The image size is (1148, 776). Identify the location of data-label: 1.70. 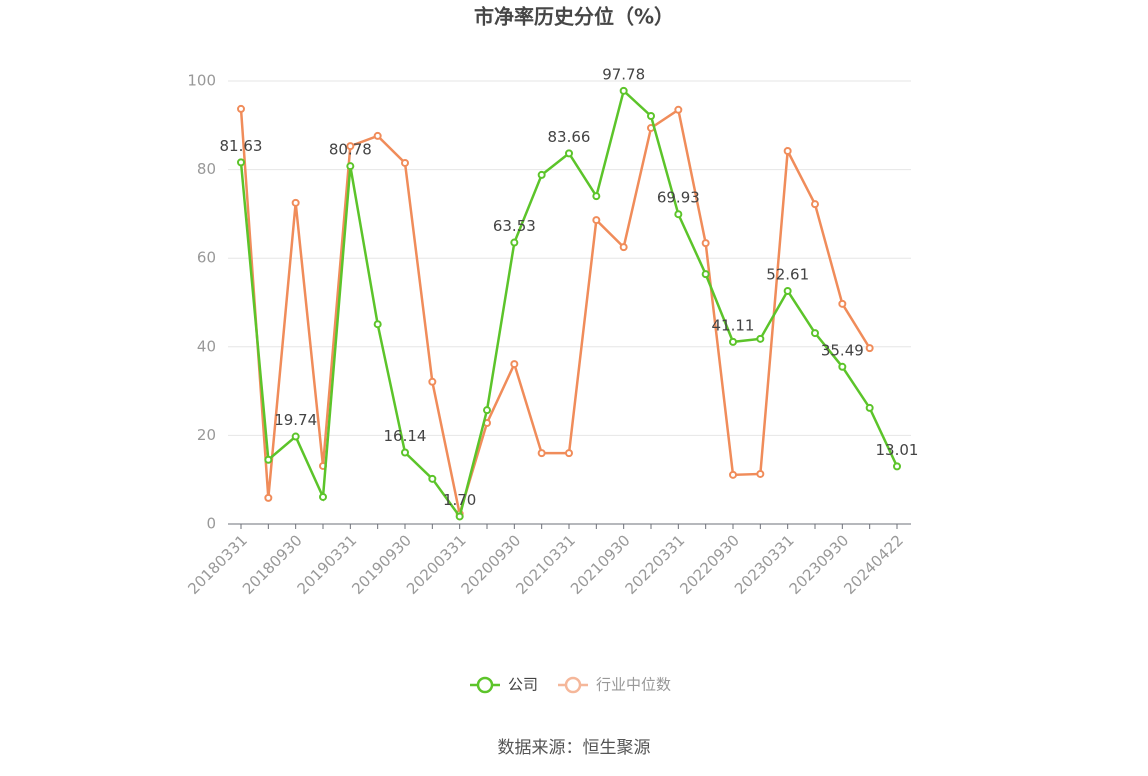
(459, 500).